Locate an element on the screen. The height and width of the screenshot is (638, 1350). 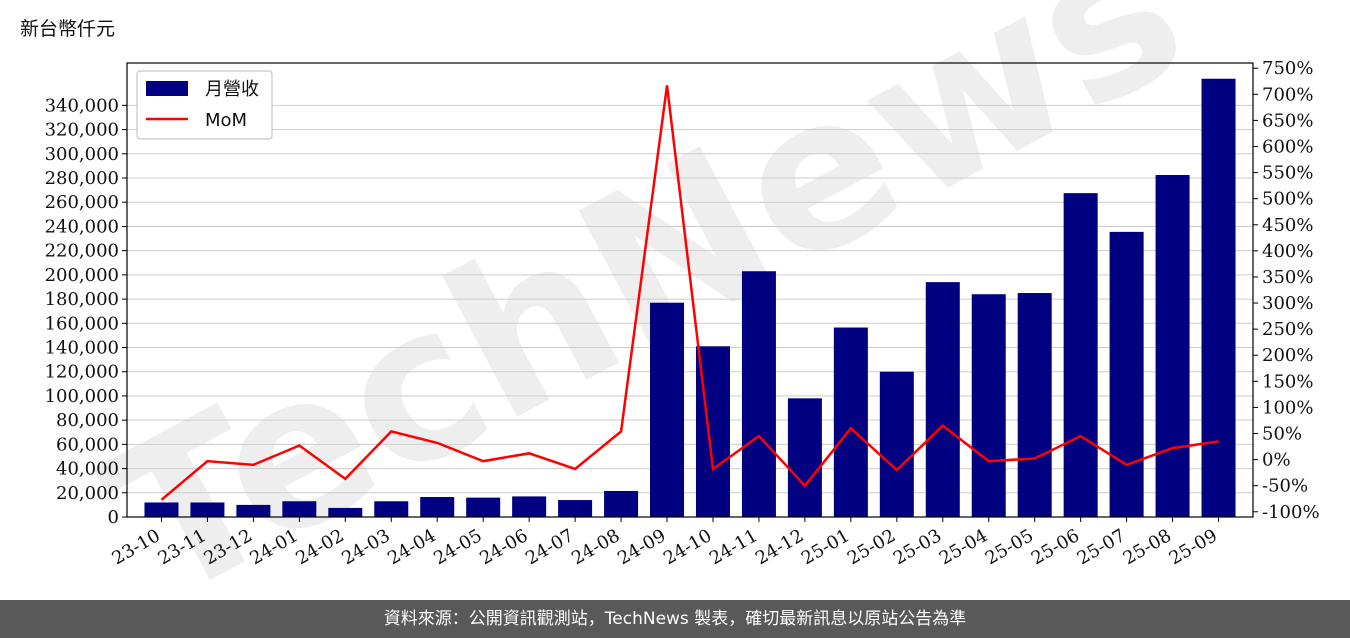
left-tick-label: 260,000 is located at coordinates (82, 202).